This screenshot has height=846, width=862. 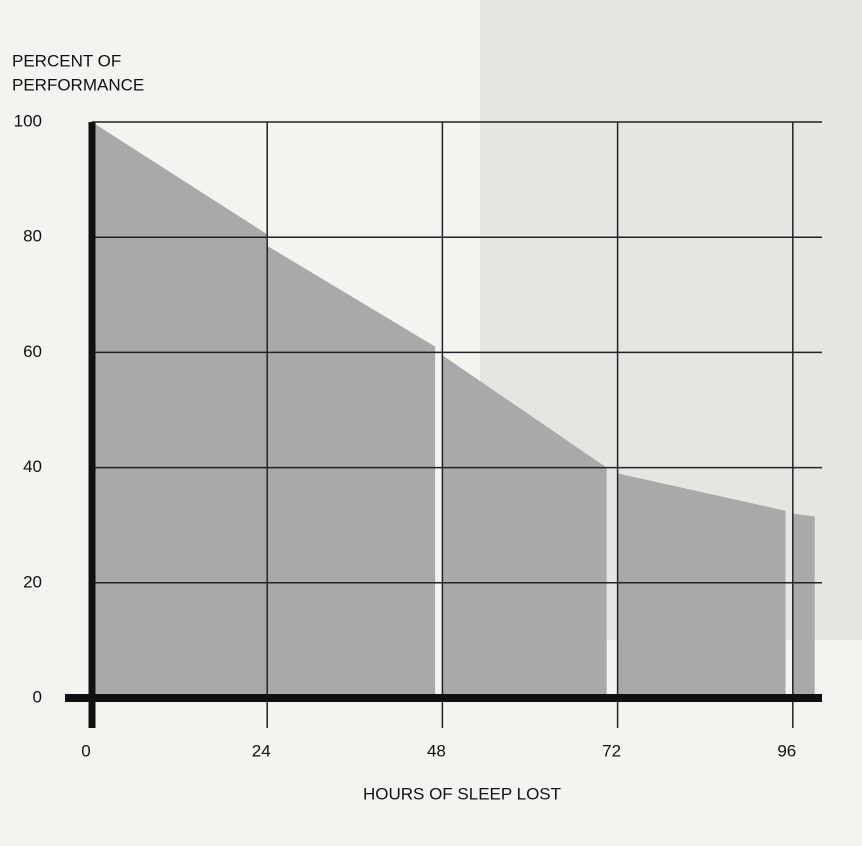 What do you see at coordinates (32, 236) in the screenshot?
I see `y-tick-label: 80` at bounding box center [32, 236].